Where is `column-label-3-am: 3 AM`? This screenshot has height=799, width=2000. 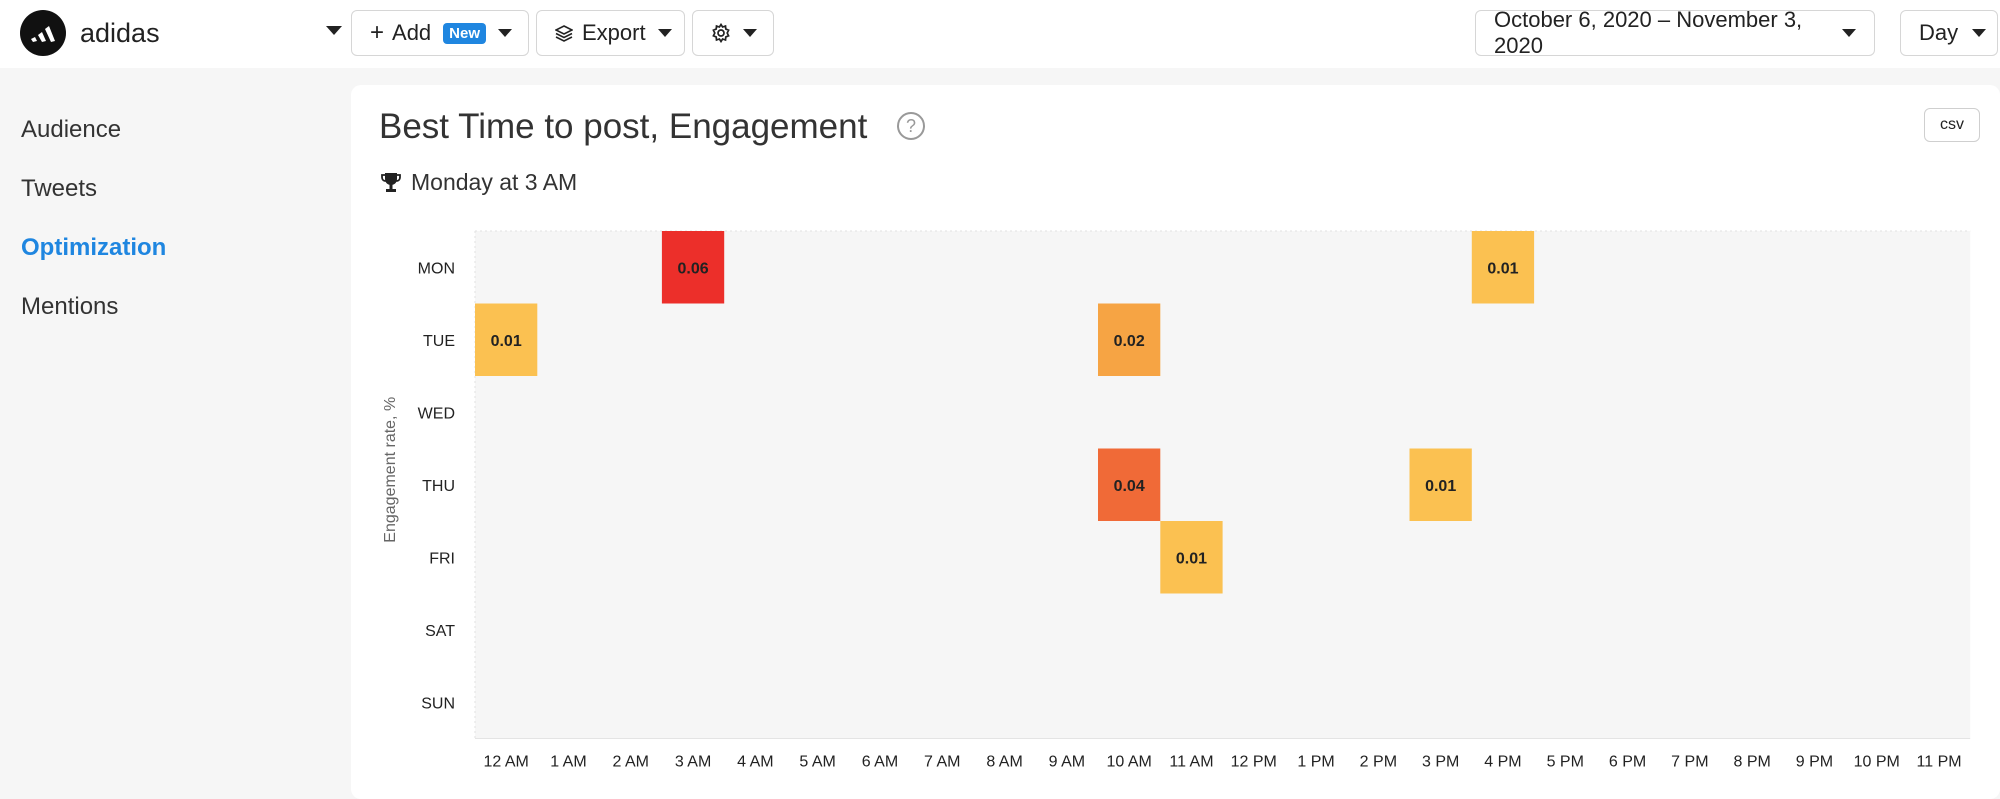 column-label-3-am: 3 AM is located at coordinates (693, 762).